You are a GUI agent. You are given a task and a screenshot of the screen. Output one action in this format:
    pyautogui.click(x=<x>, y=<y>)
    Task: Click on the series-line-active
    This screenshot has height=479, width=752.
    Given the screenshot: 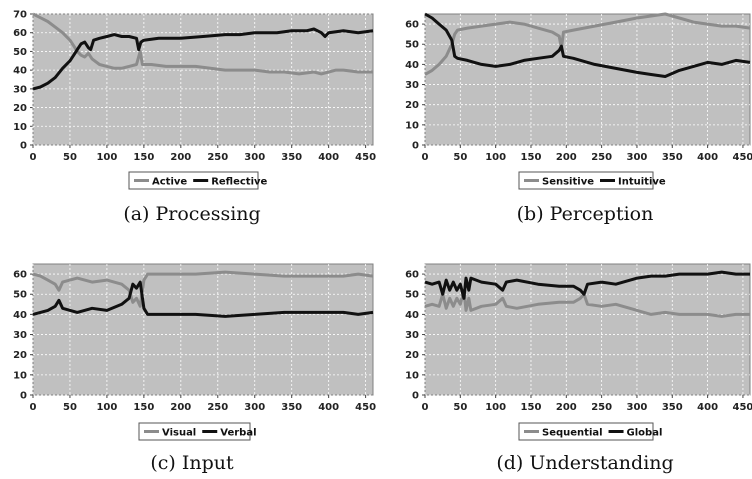 What is the action you would take?
    pyautogui.click(x=202, y=44)
    